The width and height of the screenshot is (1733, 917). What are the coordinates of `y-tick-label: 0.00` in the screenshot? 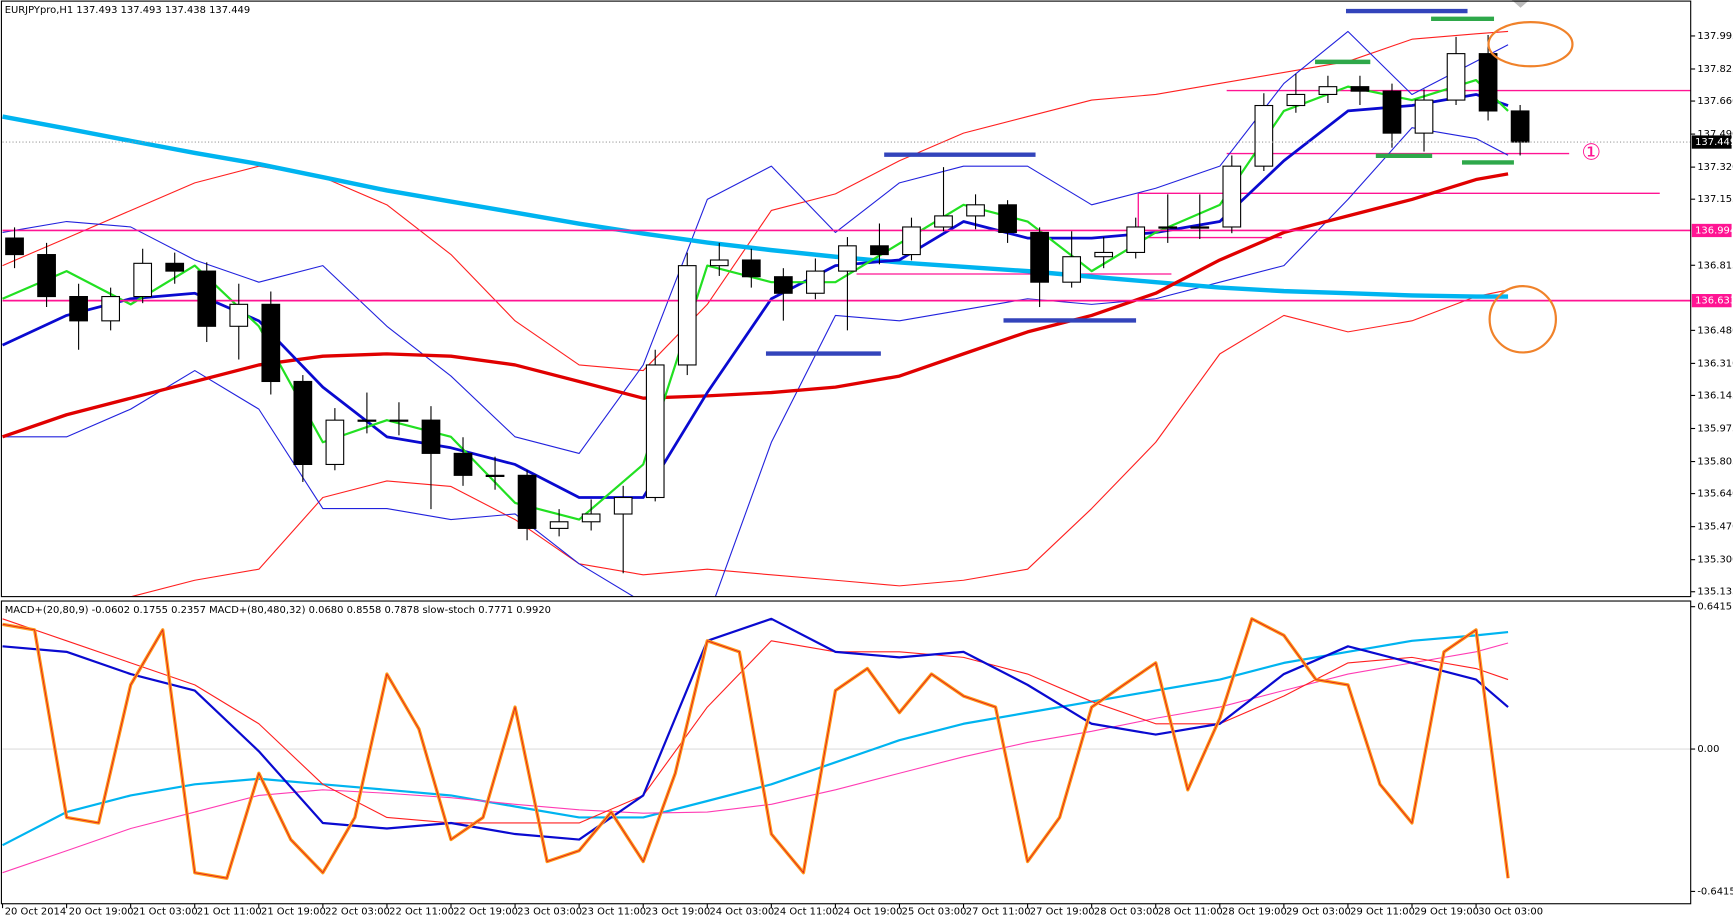 It's located at (1708, 749).